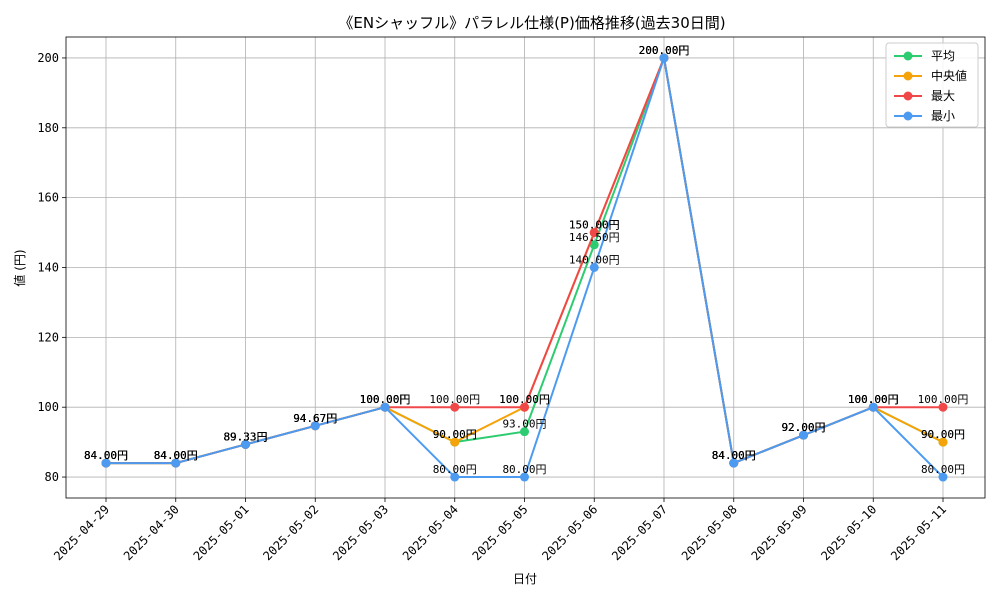  Describe the element at coordinates (932, 85) in the screenshot. I see `legend-box` at that location.